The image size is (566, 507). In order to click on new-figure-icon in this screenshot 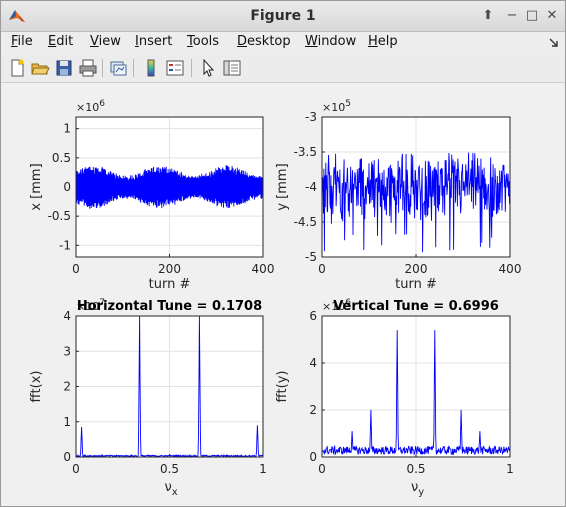, I will do `click(17, 68)`.